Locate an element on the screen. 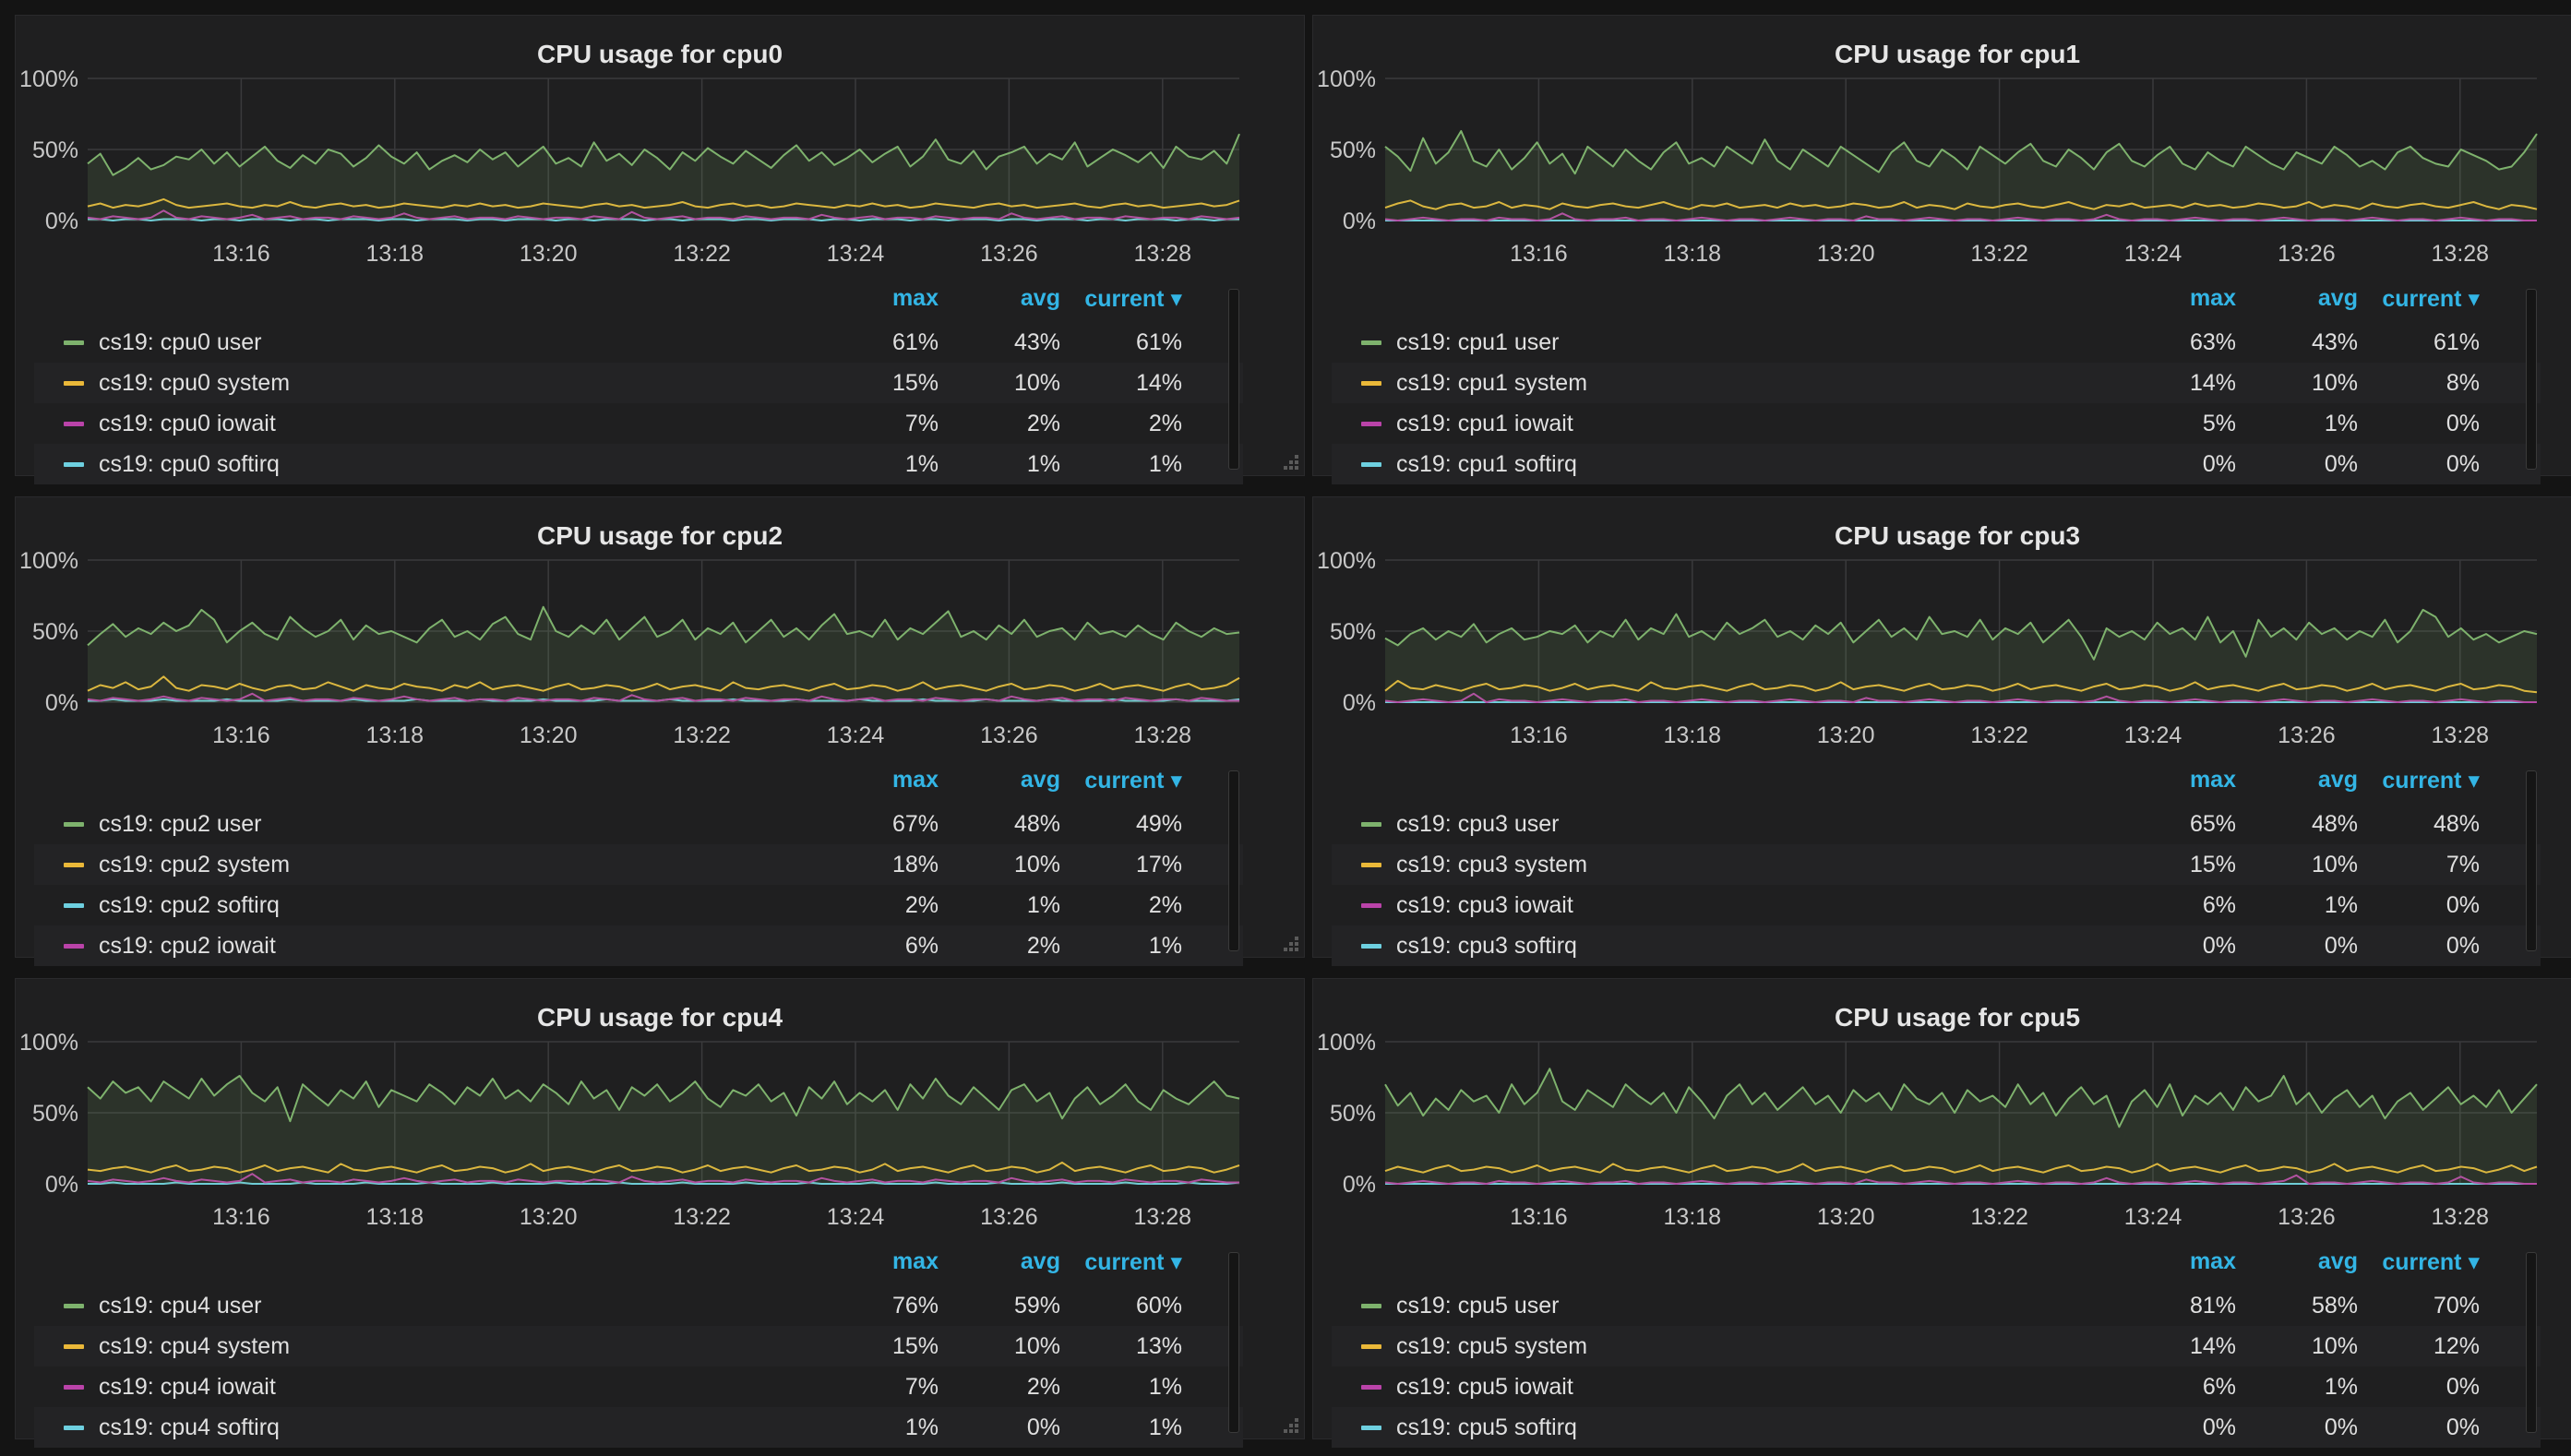  legend-row: cs19: cpu0 softirq 1% 1% 1% is located at coordinates (638, 464).